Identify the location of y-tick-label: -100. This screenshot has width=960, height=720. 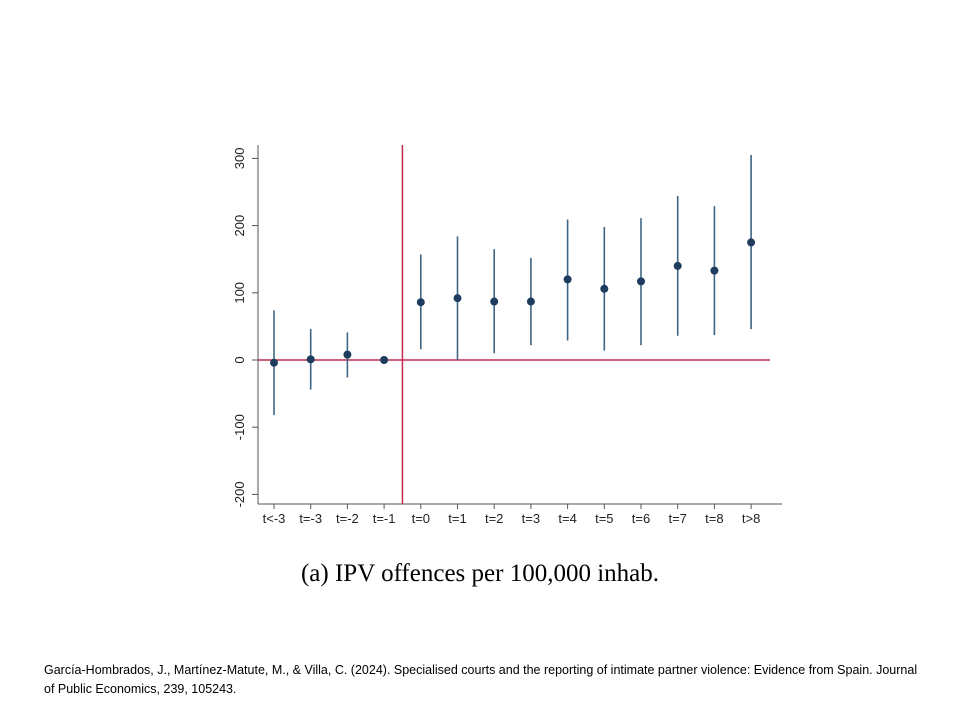
(239, 427).